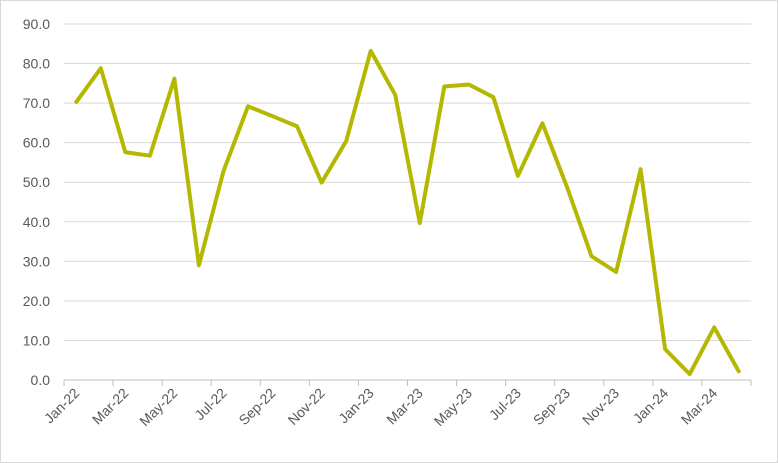 The image size is (778, 463). Describe the element at coordinates (36, 222) in the screenshot. I see `y-tick-label: 40.0` at that location.